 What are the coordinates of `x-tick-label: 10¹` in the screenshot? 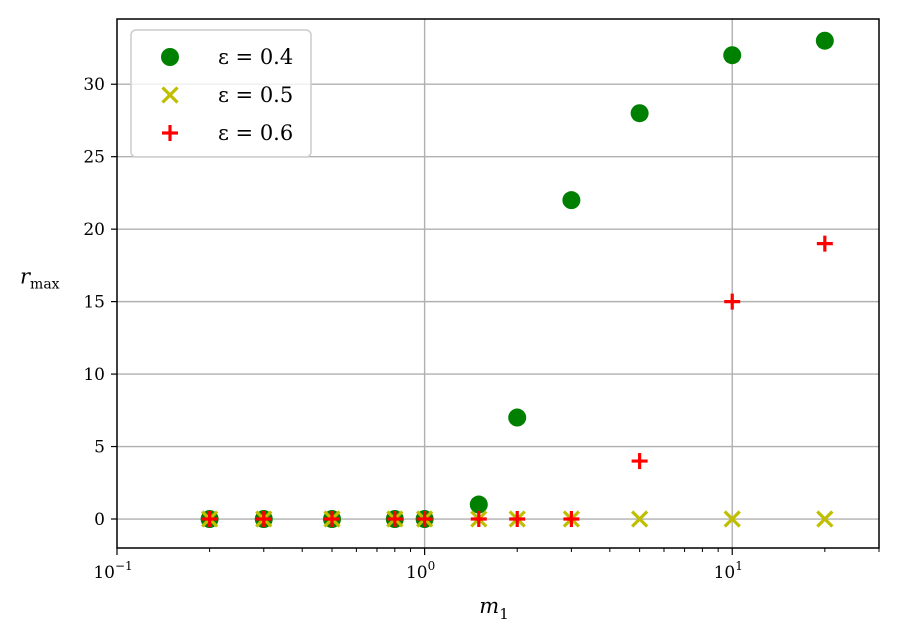 It's located at (728, 571).